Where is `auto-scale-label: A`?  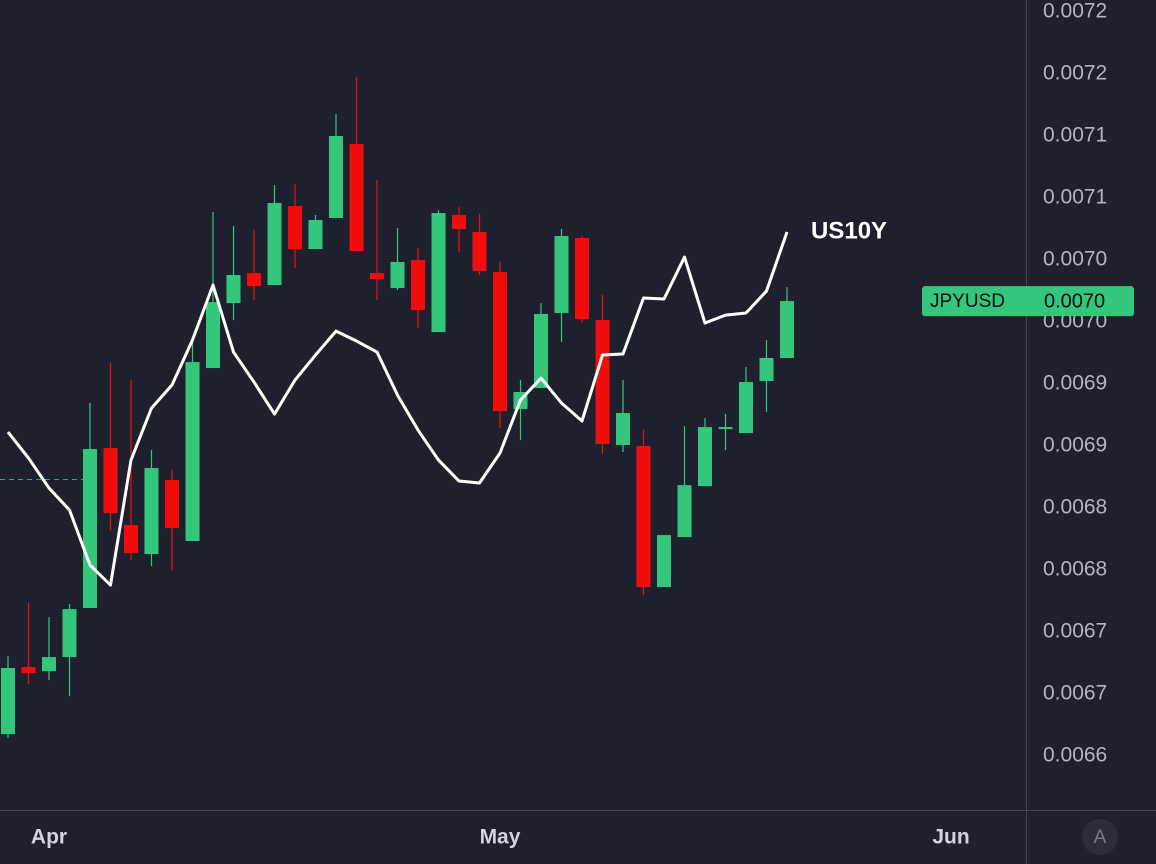
auto-scale-label: A is located at coordinates (1100, 837).